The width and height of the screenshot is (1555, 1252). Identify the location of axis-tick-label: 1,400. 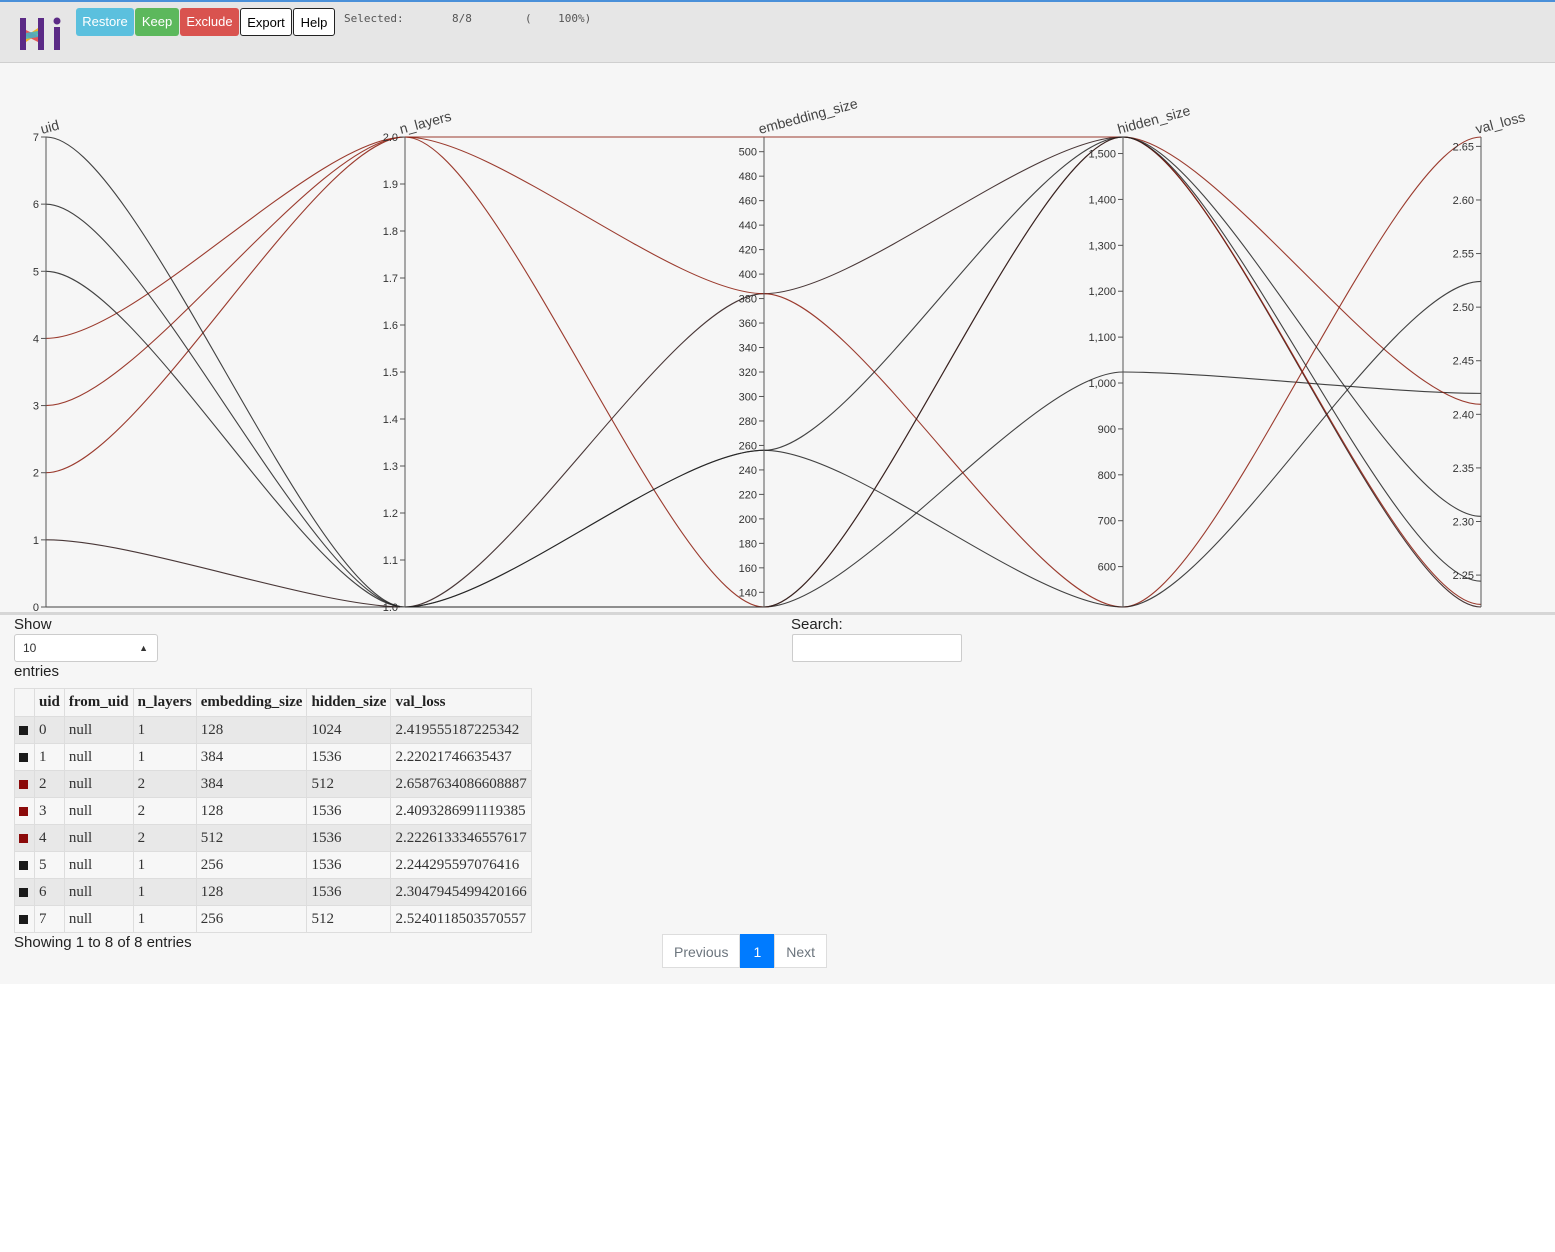
(1102, 200).